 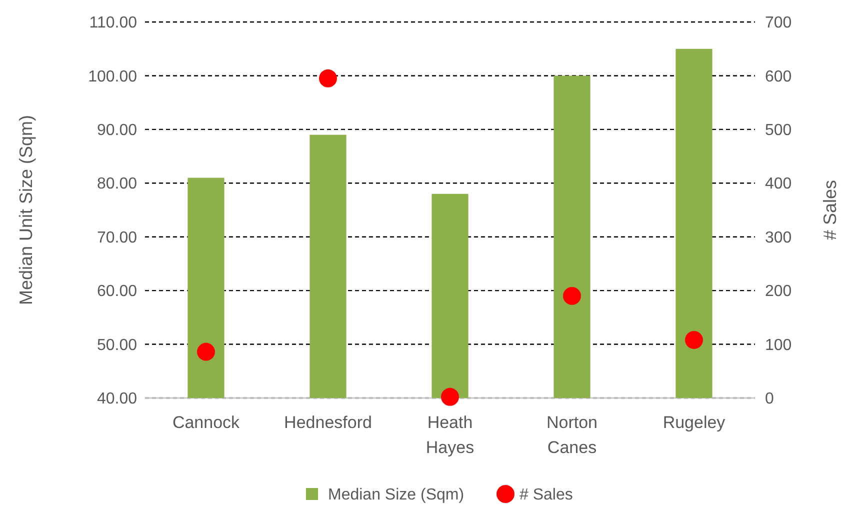 I want to click on y2-tick-label: 300, so click(x=778, y=237).